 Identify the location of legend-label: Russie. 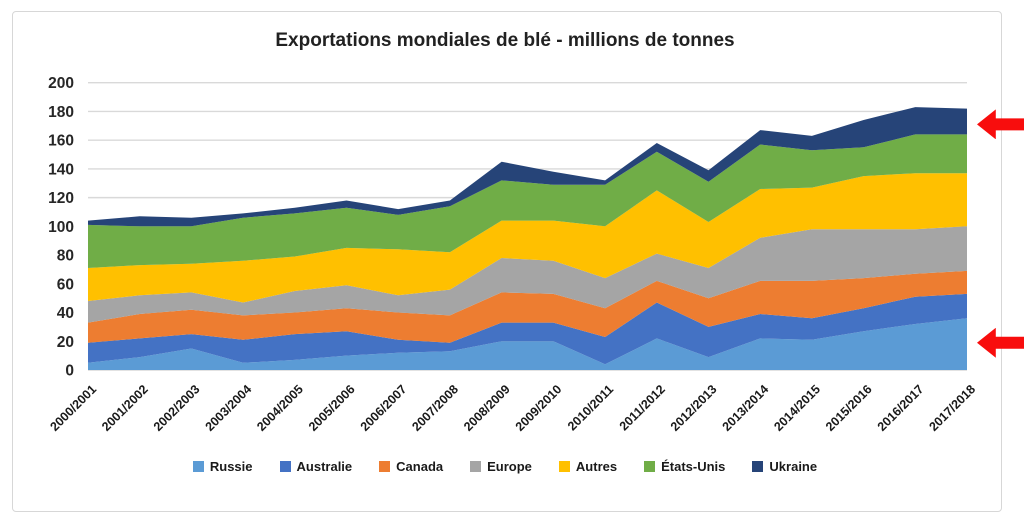
(231, 466).